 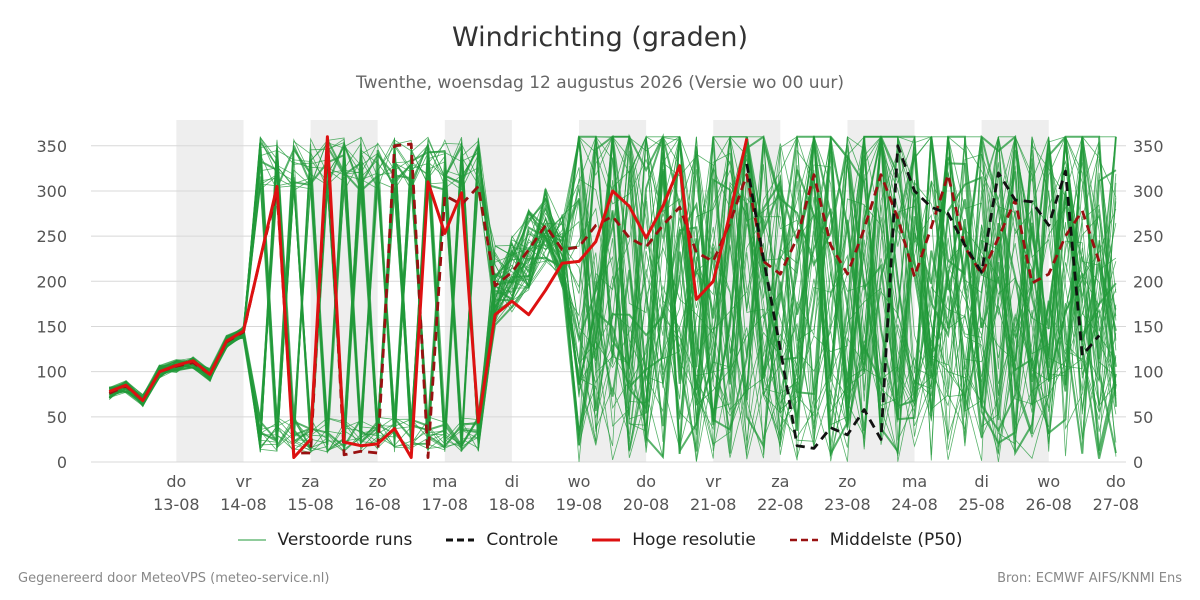 What do you see at coordinates (579, 504) in the screenshot?
I see `x-tick-date-19-08: 19-08` at bounding box center [579, 504].